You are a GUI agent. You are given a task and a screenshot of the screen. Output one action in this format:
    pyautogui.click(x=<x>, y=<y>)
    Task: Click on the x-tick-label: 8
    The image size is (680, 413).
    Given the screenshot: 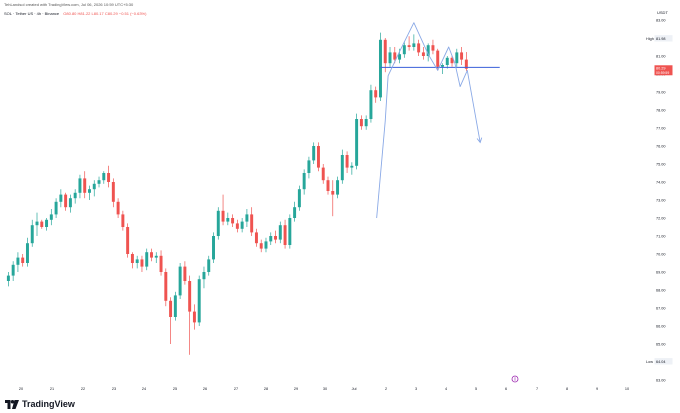 What is the action you would take?
    pyautogui.click(x=567, y=389)
    